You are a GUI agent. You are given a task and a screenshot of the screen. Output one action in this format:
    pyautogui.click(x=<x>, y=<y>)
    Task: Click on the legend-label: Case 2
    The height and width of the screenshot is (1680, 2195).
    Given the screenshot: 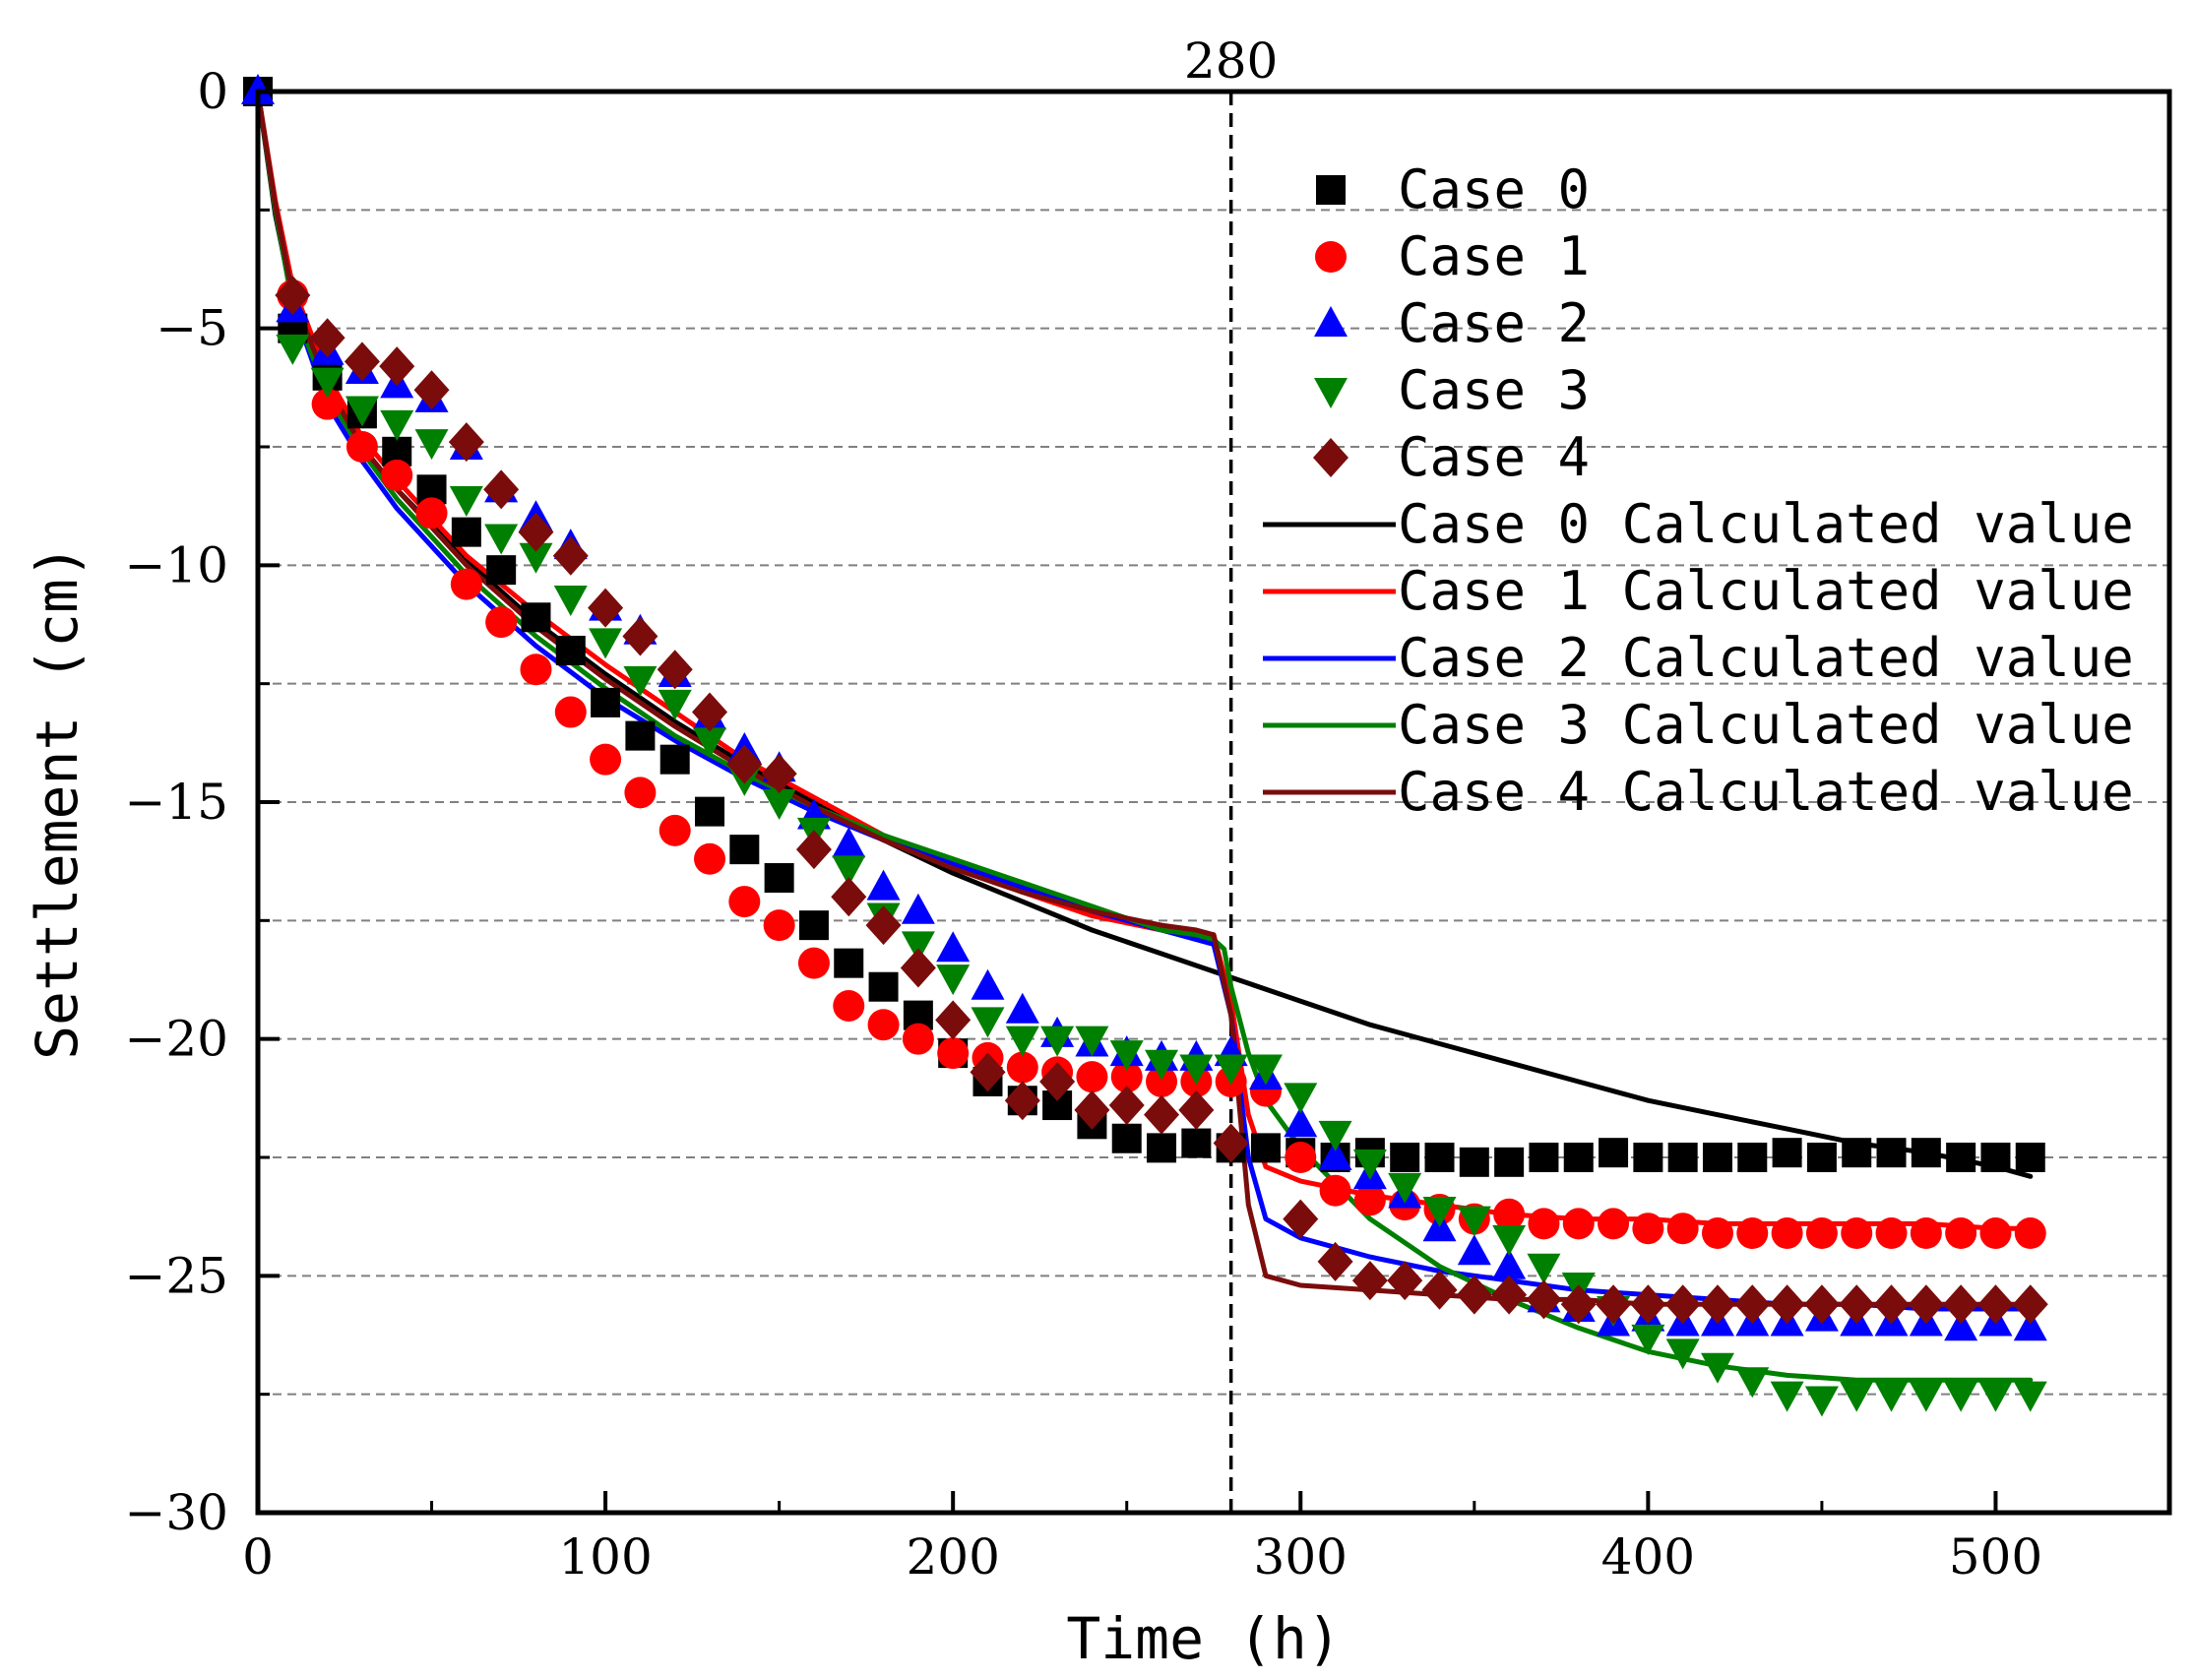 What is the action you would take?
    pyautogui.click(x=1494, y=323)
    